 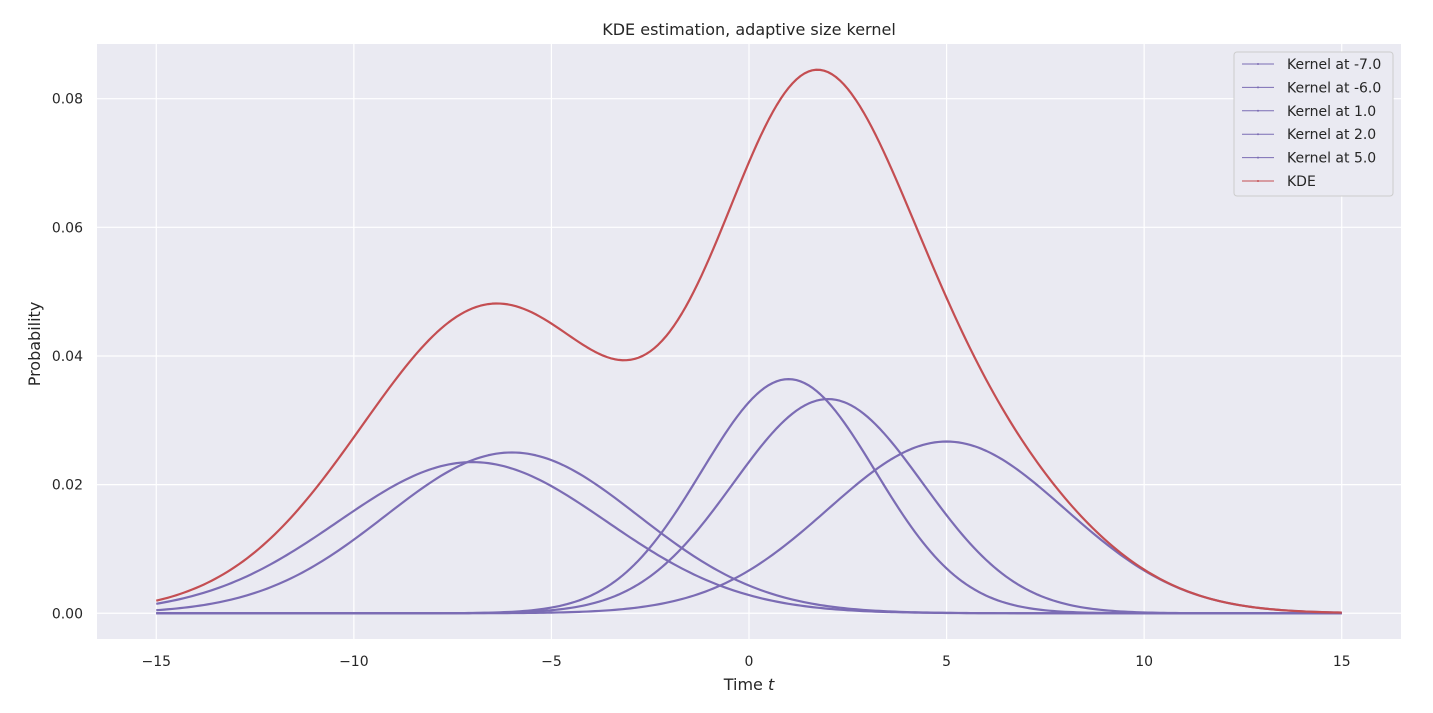 What do you see at coordinates (946, 662) in the screenshot?
I see `x-tick-label: 5` at bounding box center [946, 662].